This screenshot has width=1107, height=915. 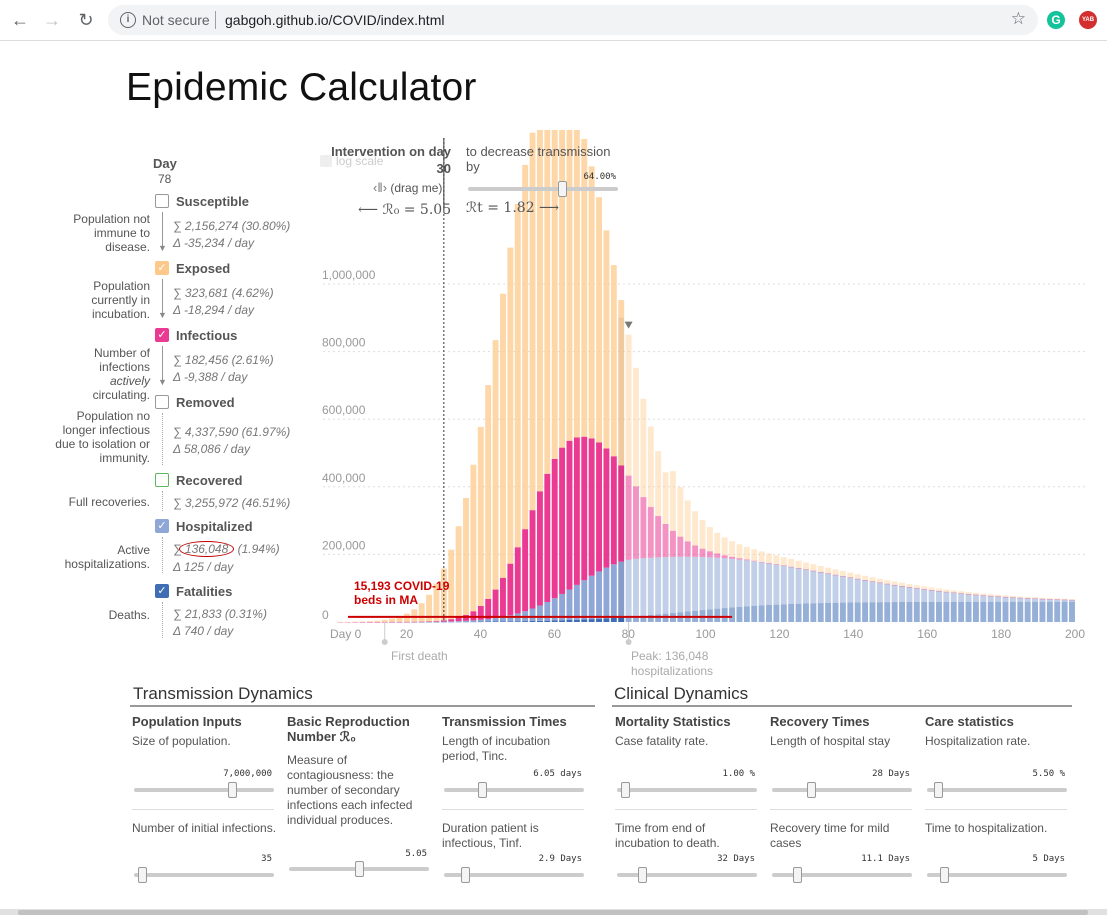 I want to click on param-column-head: Transmission Times, so click(x=504, y=721).